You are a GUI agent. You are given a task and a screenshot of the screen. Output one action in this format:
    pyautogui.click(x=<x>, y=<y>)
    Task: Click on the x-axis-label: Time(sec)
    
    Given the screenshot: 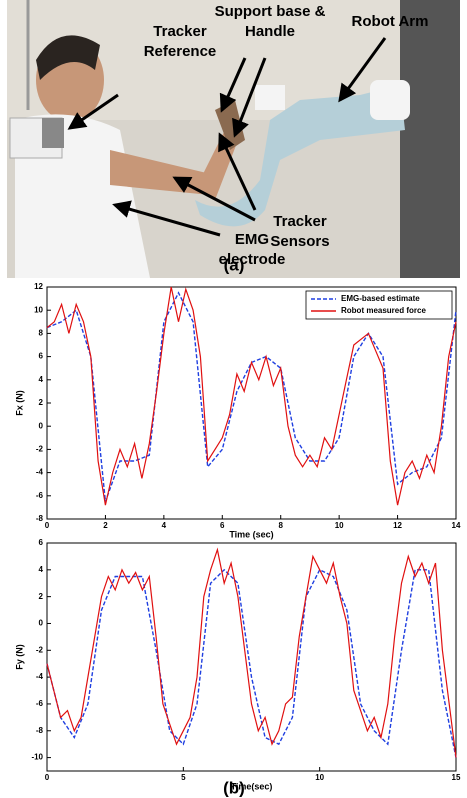 What is the action you would take?
    pyautogui.click(x=252, y=786)
    